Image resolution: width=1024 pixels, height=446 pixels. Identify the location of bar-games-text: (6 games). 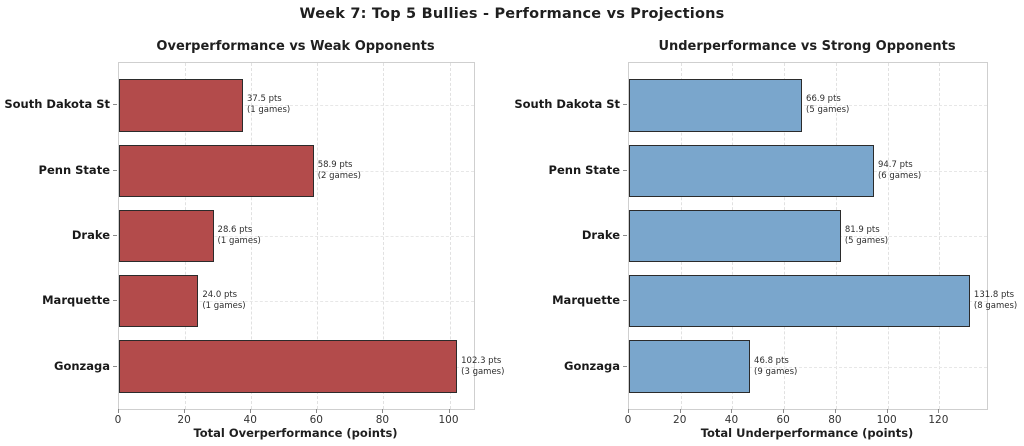
(899, 175).